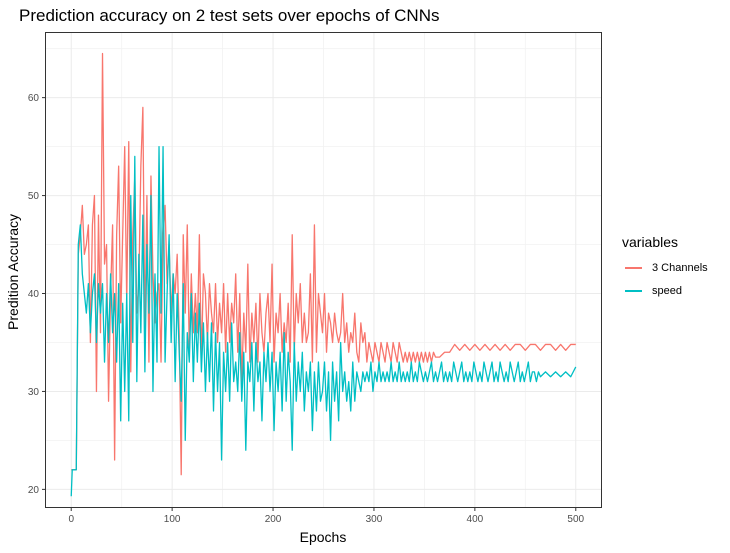 The image size is (730, 553). Describe the element at coordinates (323, 537) in the screenshot. I see `x-axis-title: Epochs` at that location.